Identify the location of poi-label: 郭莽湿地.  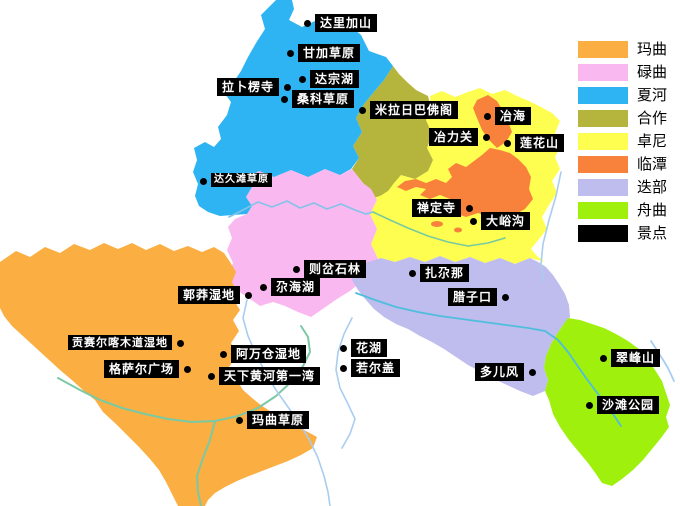
(208, 295).